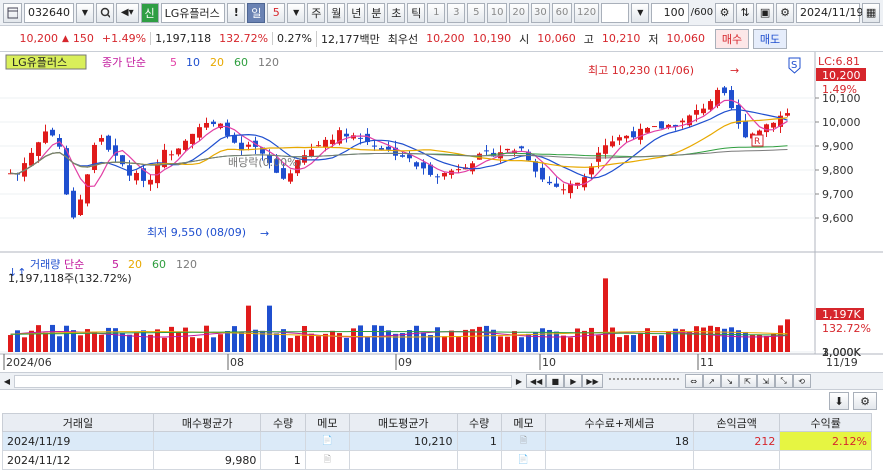 The height and width of the screenshot is (470, 883). I want to click on interval-20: 20, so click(518, 12).